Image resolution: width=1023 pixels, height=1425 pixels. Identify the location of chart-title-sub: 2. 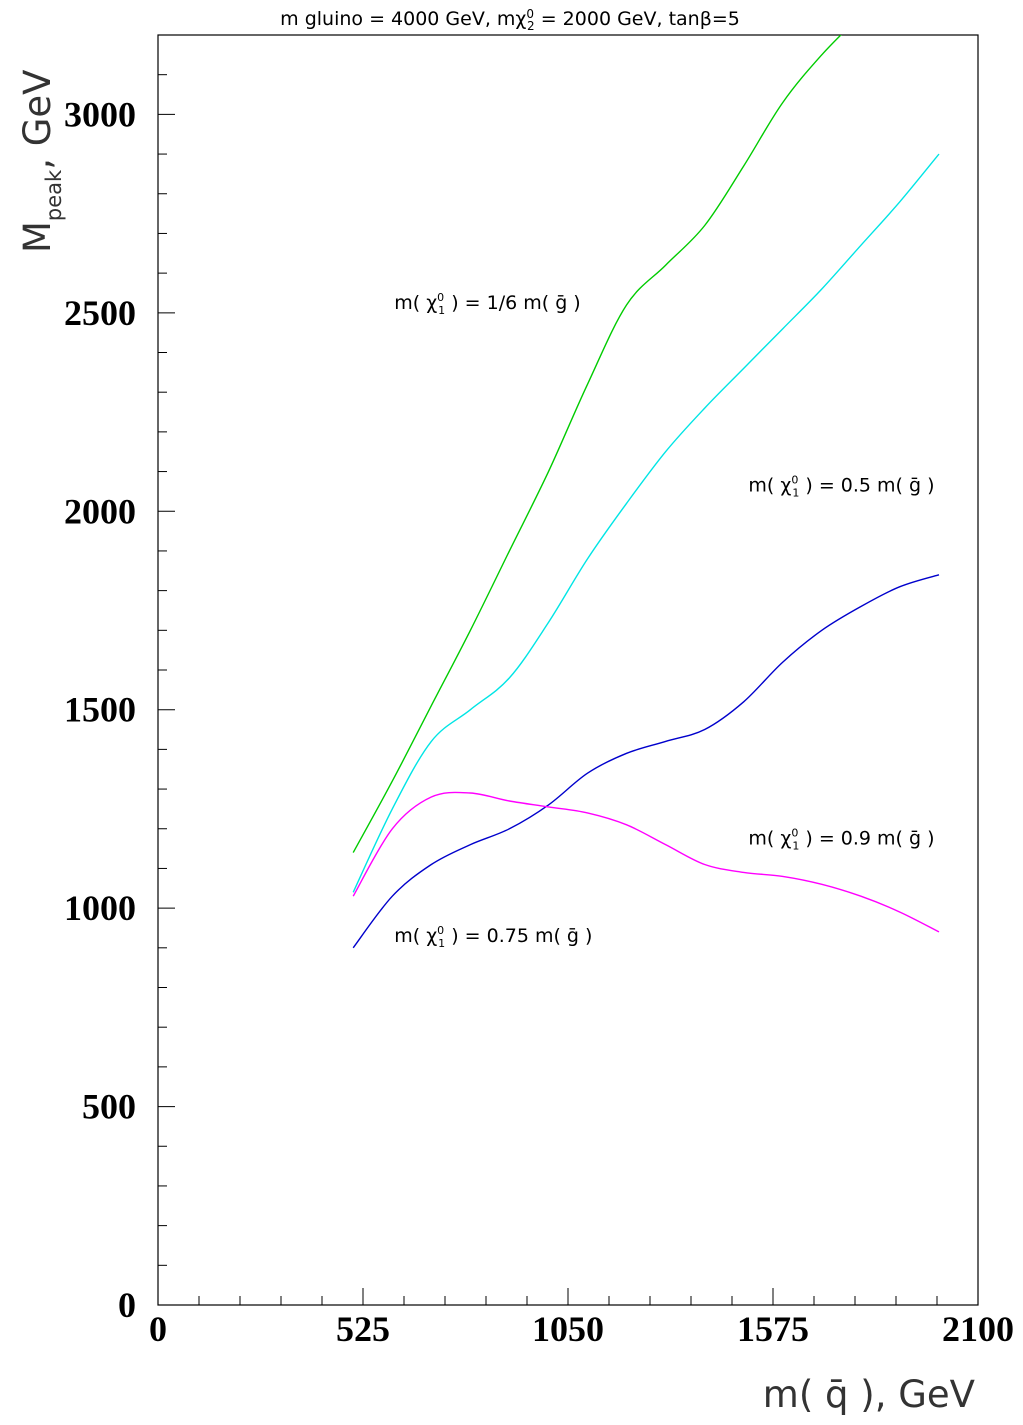
(531, 26).